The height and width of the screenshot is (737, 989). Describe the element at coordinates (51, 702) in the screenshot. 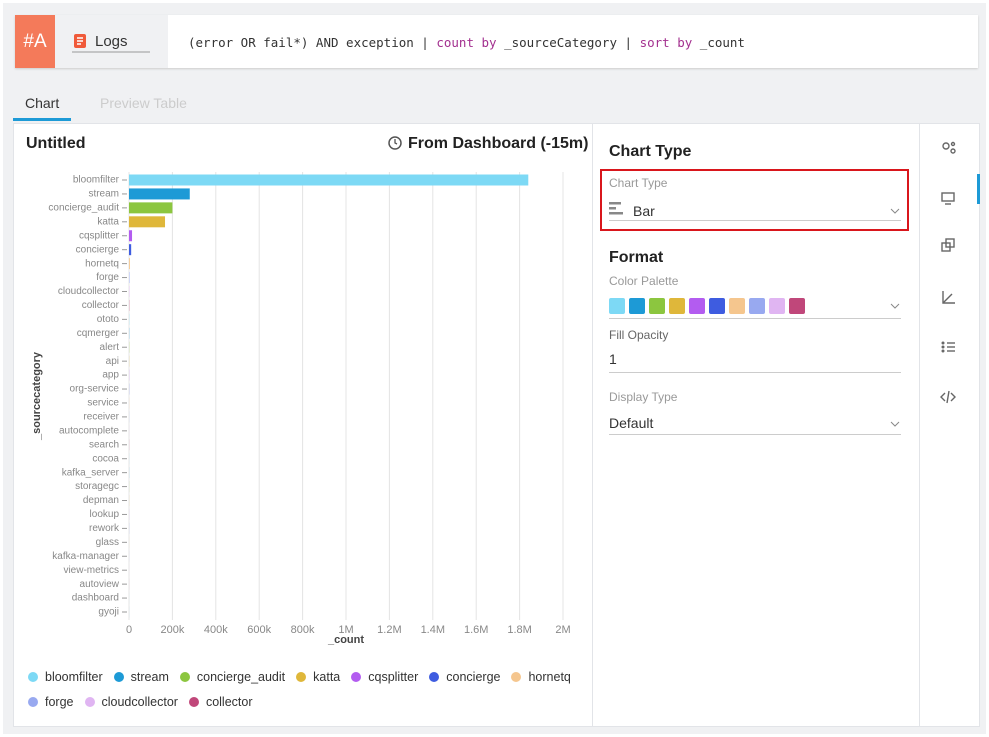

I see `legend-item: forge` at that location.